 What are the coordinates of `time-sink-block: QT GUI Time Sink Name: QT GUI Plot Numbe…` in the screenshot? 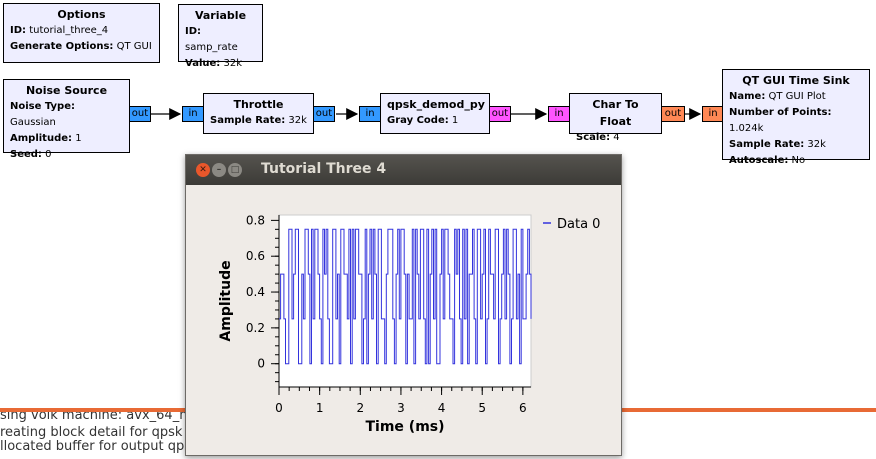 It's located at (796, 117).